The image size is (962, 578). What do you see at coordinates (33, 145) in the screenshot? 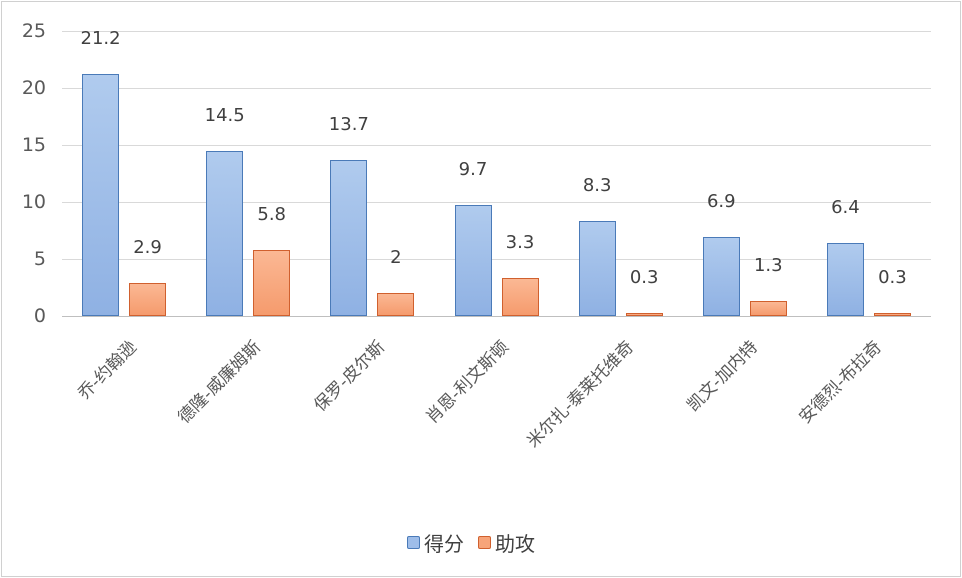
I see `y-tick-label: 15` at bounding box center [33, 145].